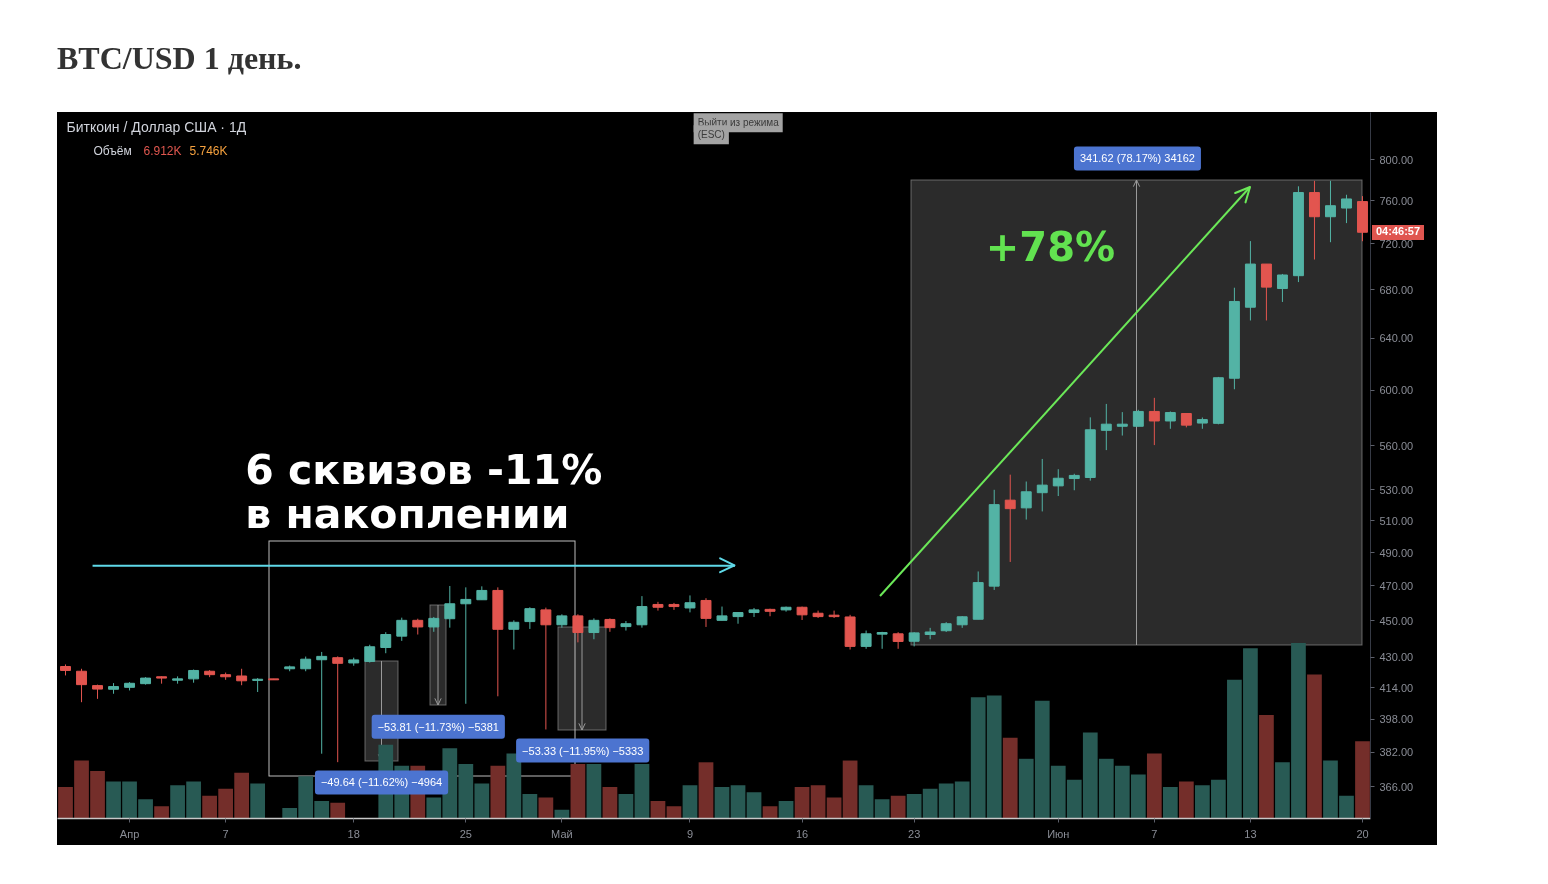 The width and height of the screenshot is (1548, 884). What do you see at coordinates (1396, 489) in the screenshot?
I see `y-tick-label: 530.00` at bounding box center [1396, 489].